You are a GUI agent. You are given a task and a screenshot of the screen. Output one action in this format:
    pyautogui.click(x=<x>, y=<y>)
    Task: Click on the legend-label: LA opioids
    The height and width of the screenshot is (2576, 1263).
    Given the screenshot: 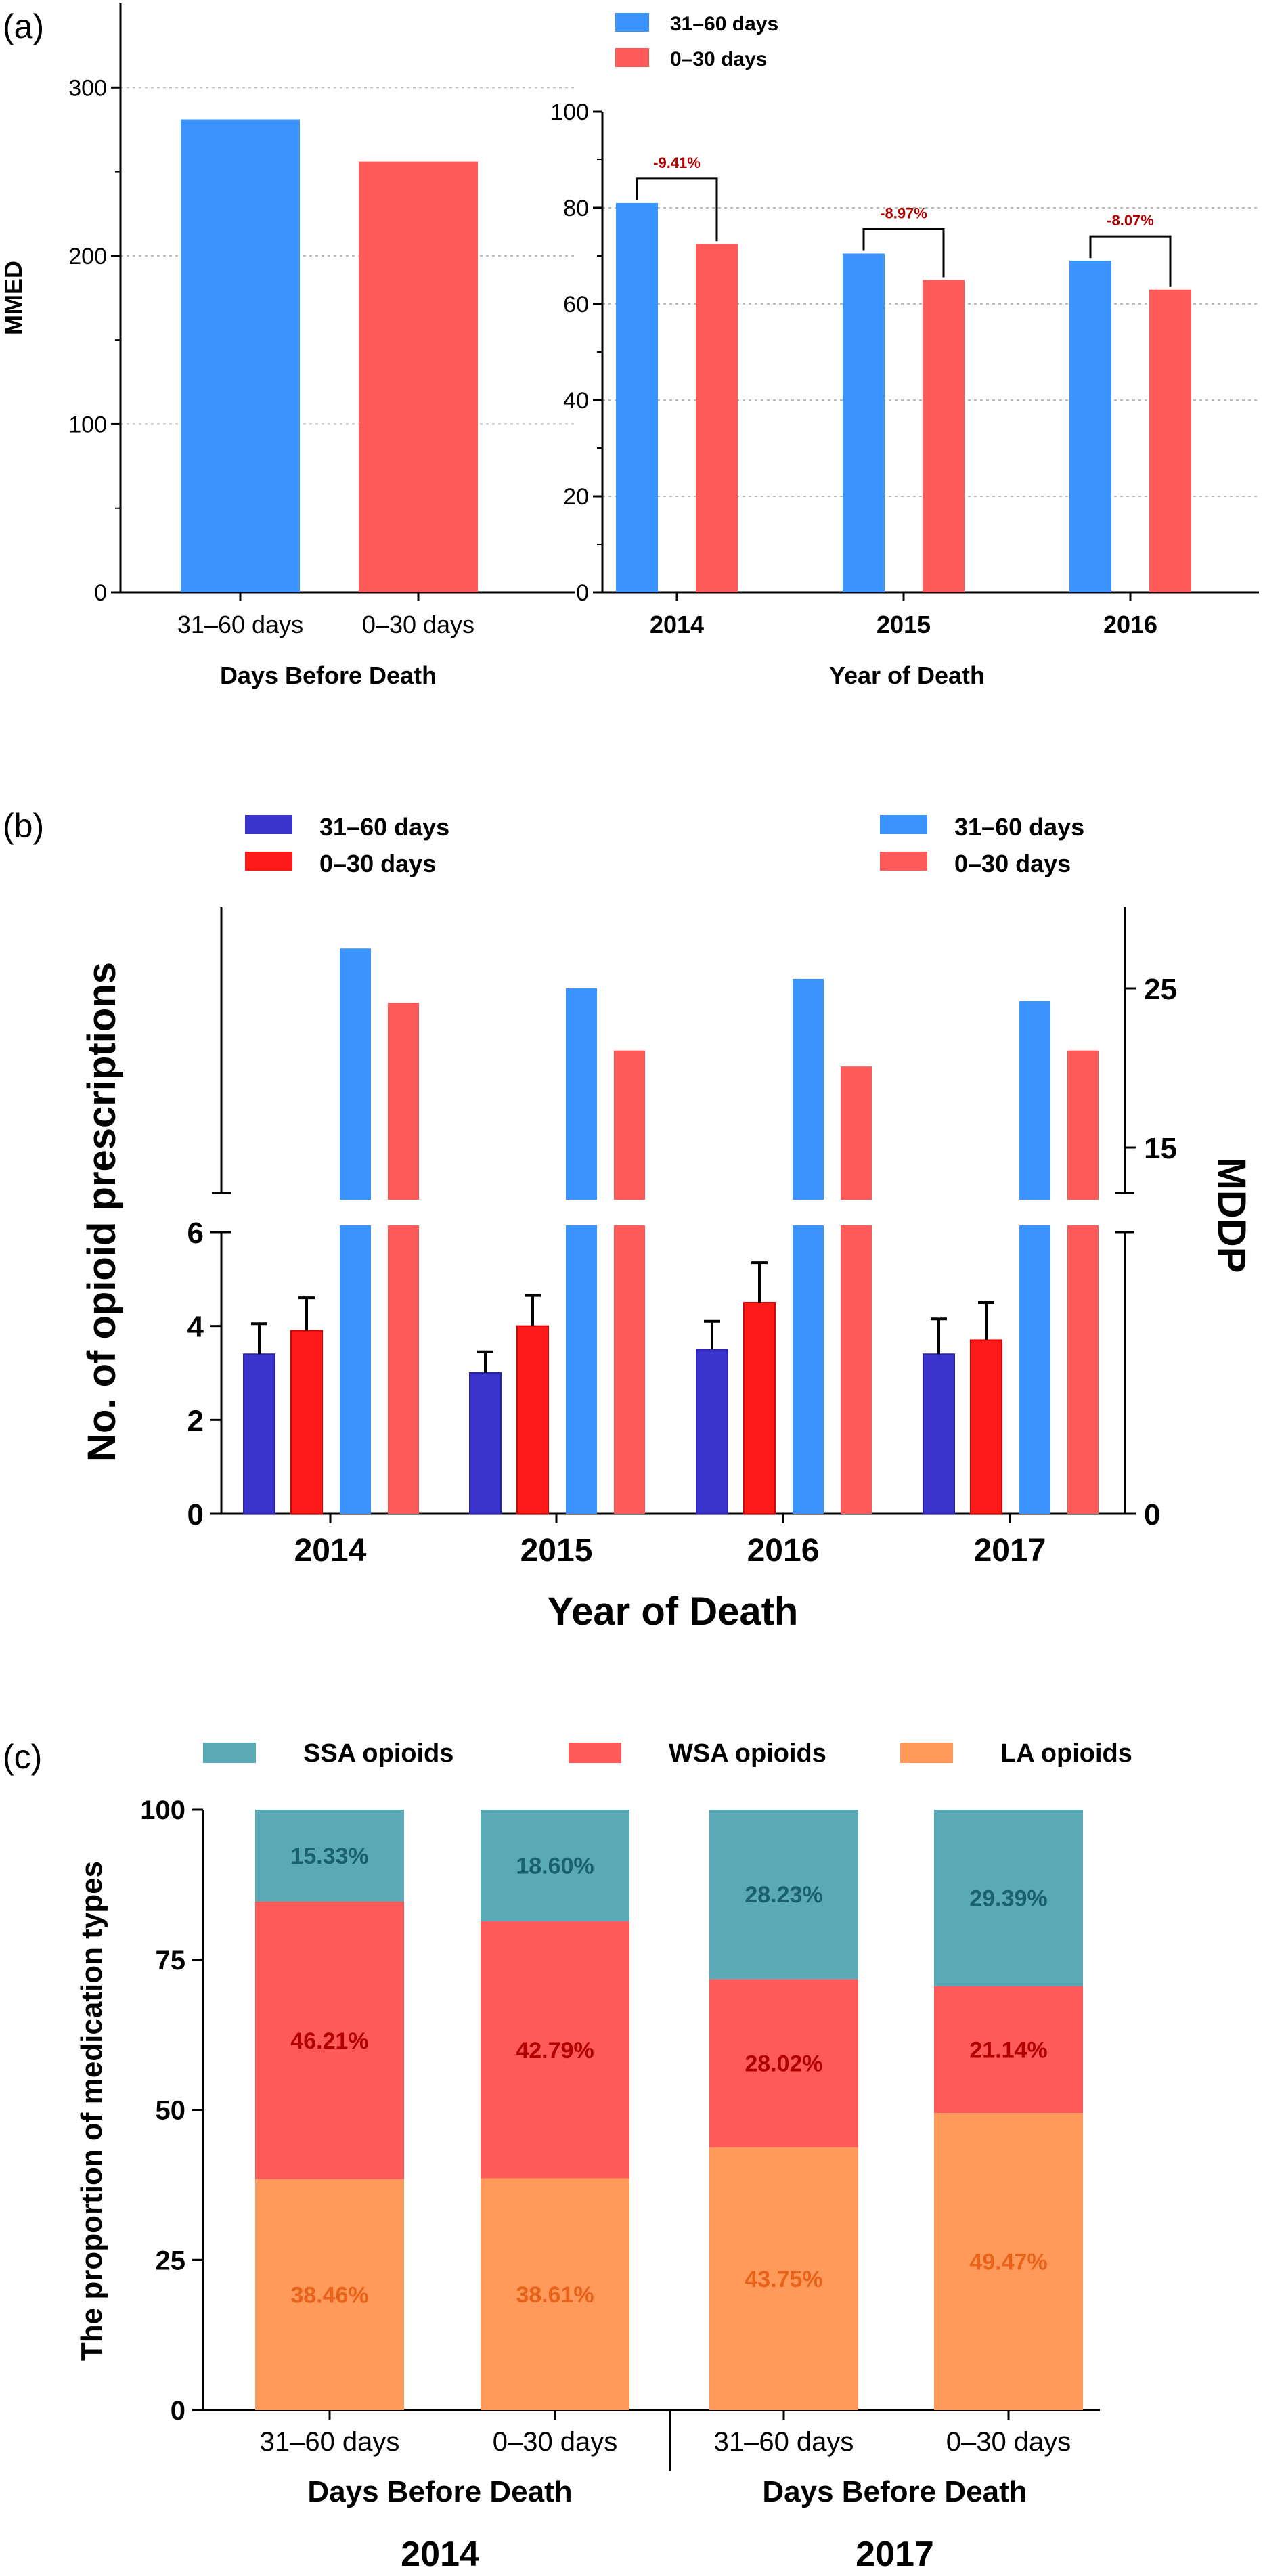 What is the action you would take?
    pyautogui.click(x=1066, y=1753)
    